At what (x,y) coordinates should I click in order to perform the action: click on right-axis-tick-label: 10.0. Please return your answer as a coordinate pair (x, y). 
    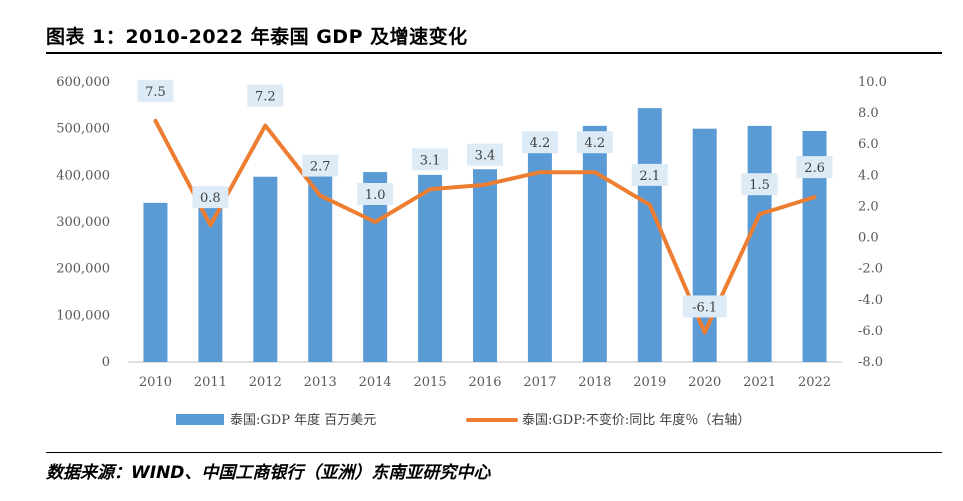
    Looking at the image, I should click on (872, 82).